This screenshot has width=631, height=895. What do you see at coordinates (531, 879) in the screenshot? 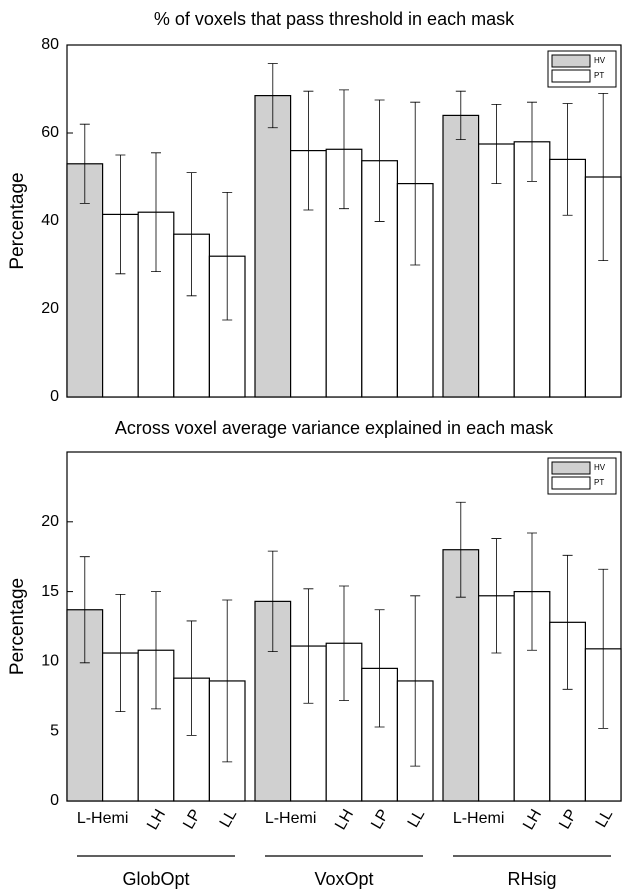
I see `group-label: RHsig` at bounding box center [531, 879].